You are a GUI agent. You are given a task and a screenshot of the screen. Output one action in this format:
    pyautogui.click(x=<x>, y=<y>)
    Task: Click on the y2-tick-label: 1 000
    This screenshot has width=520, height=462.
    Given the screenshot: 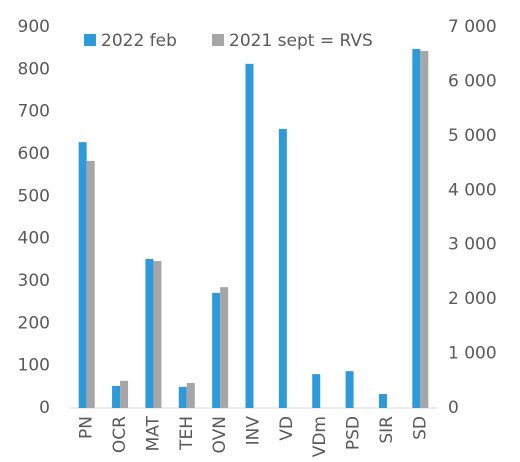 What is the action you would take?
    pyautogui.click(x=472, y=354)
    